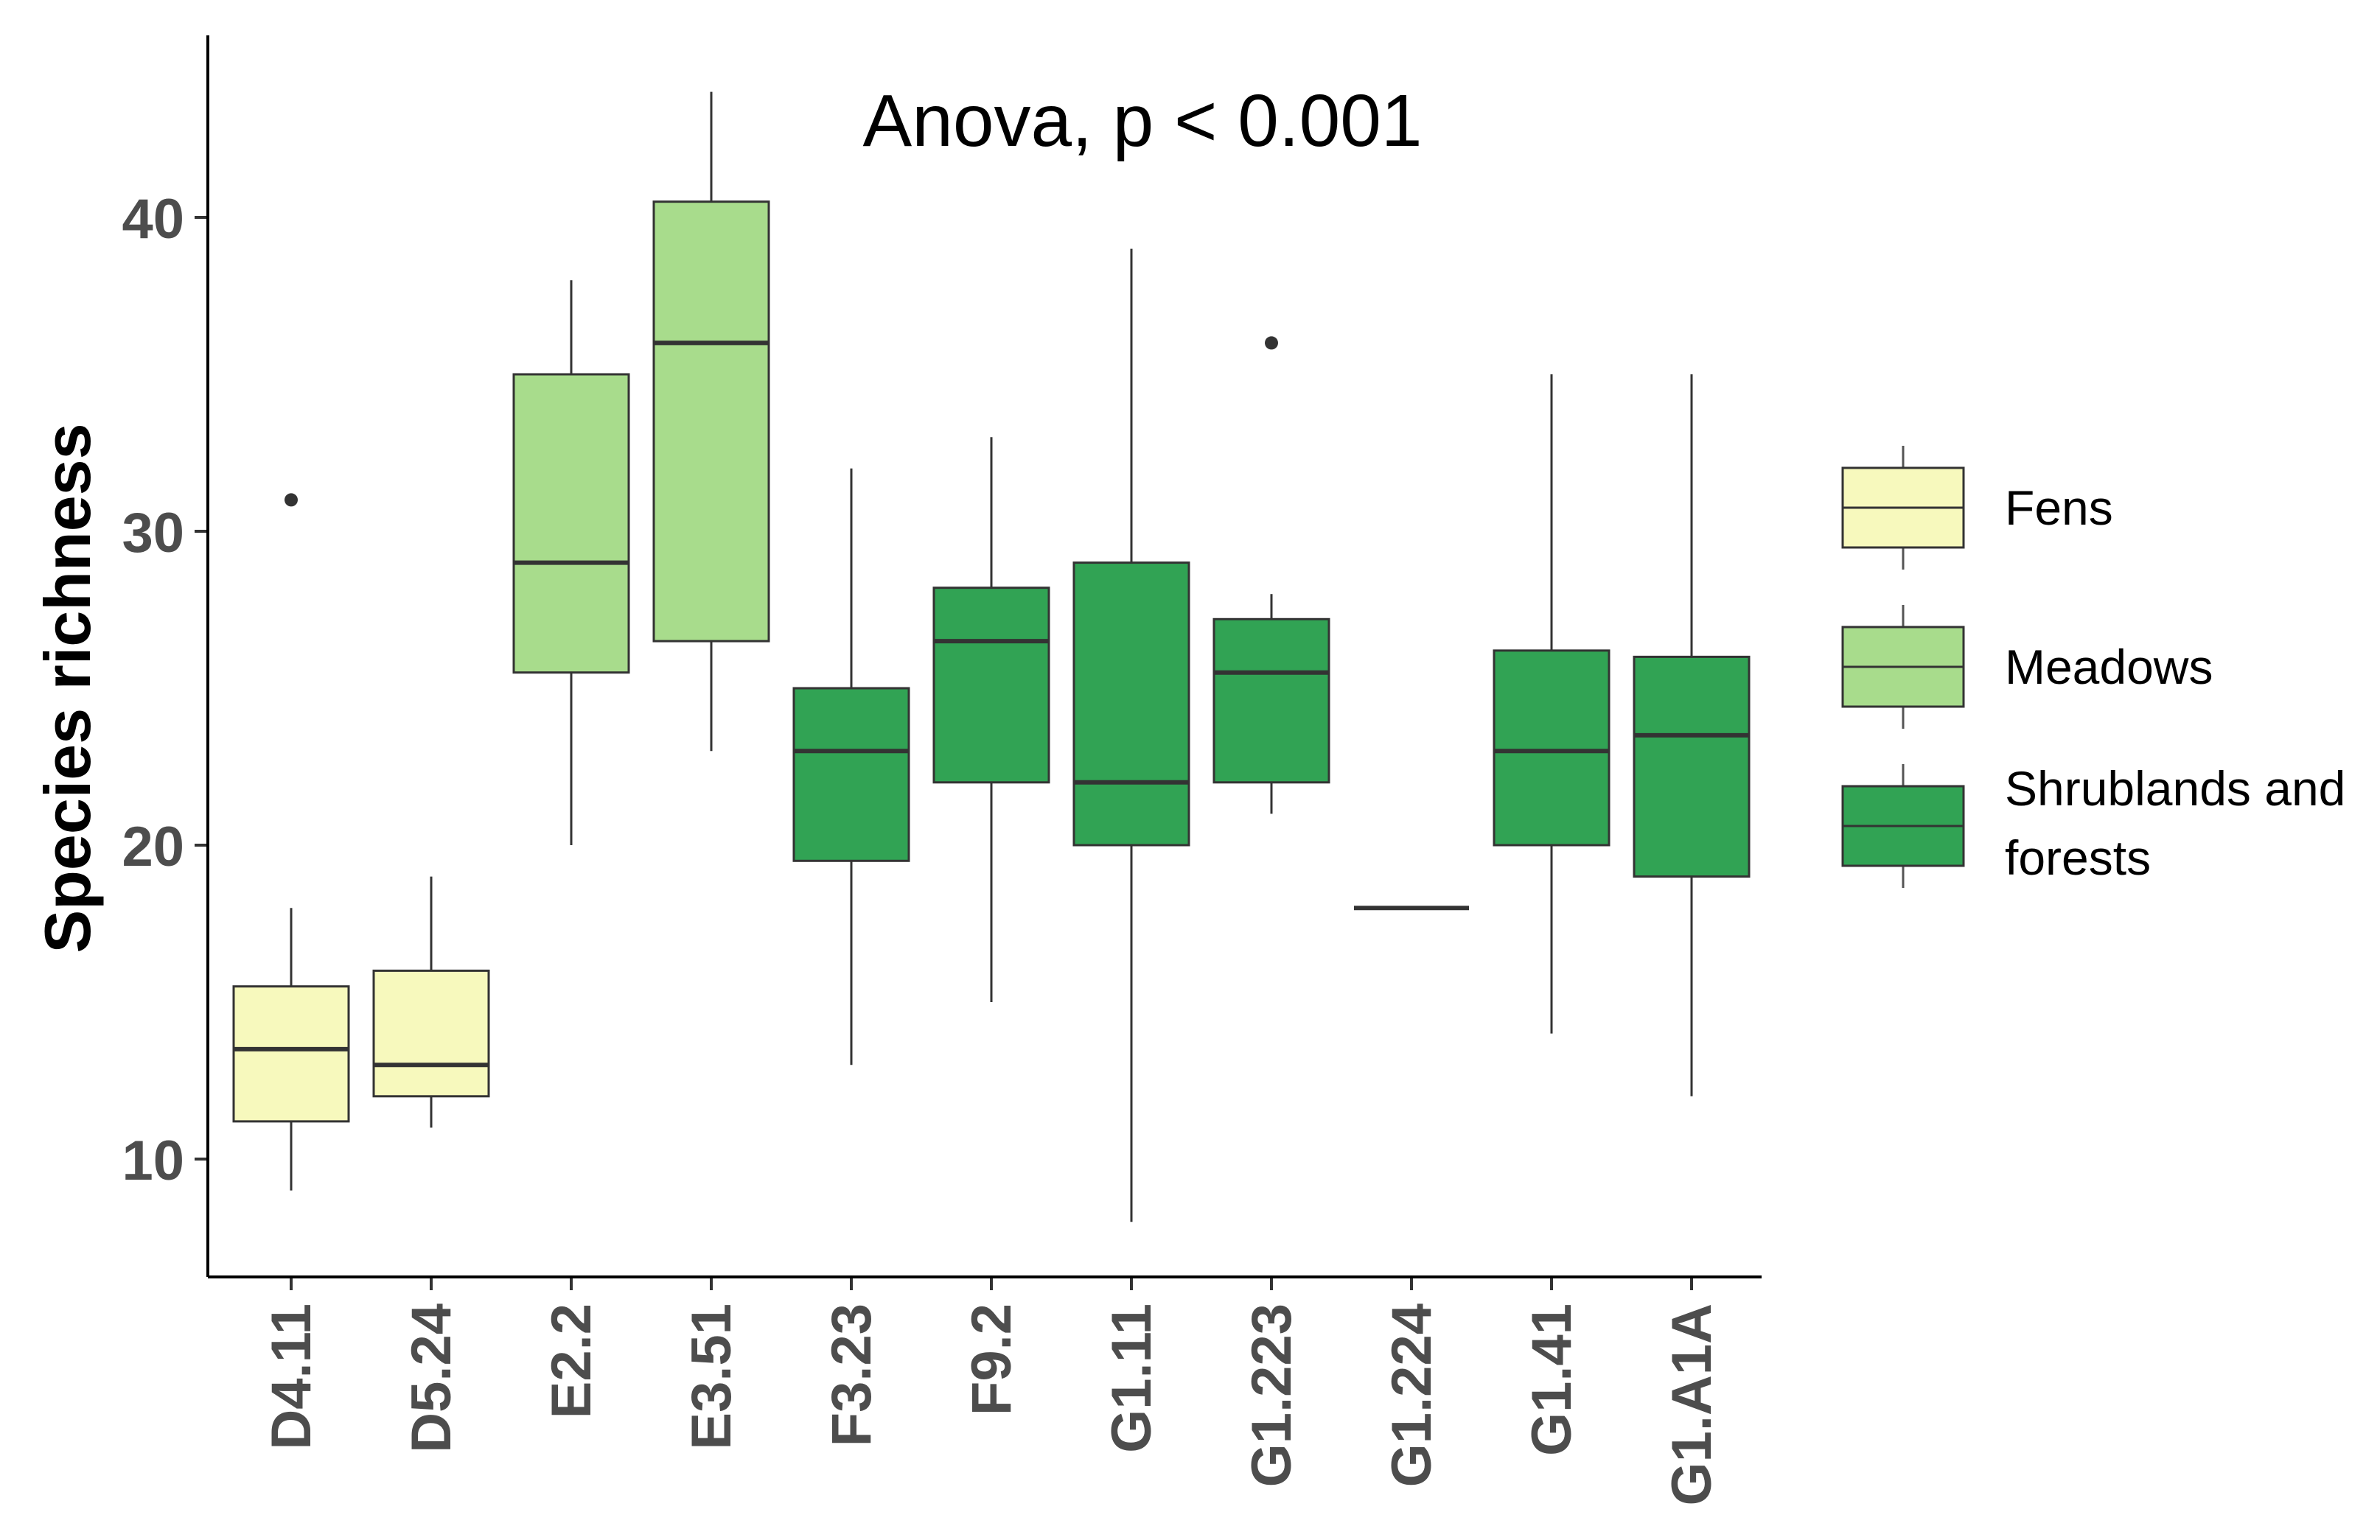 Image resolution: width=2380 pixels, height=1540 pixels. I want to click on x-tick-label-G1.11: G1.11, so click(1132, 1378).